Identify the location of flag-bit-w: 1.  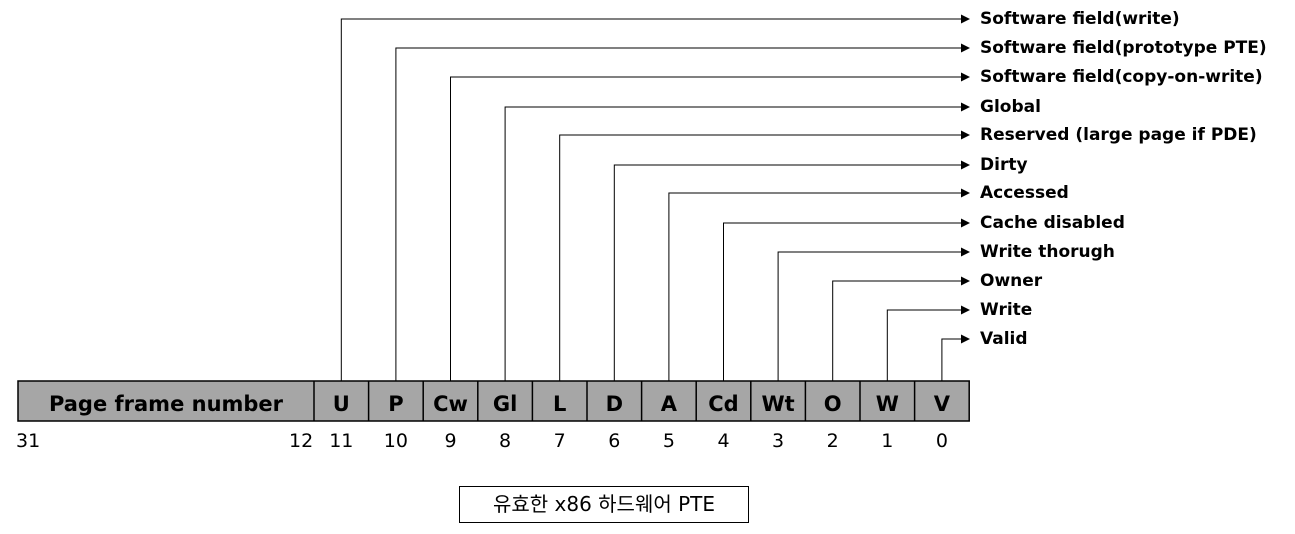
(887, 441).